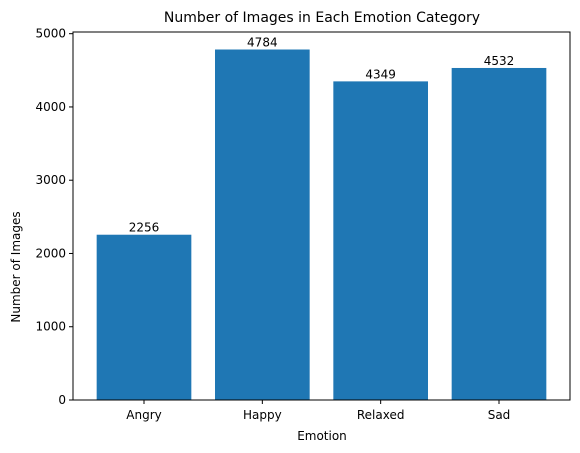 The image size is (580, 453). What do you see at coordinates (16, 266) in the screenshot?
I see `y-axis-title: Number of Images` at bounding box center [16, 266].